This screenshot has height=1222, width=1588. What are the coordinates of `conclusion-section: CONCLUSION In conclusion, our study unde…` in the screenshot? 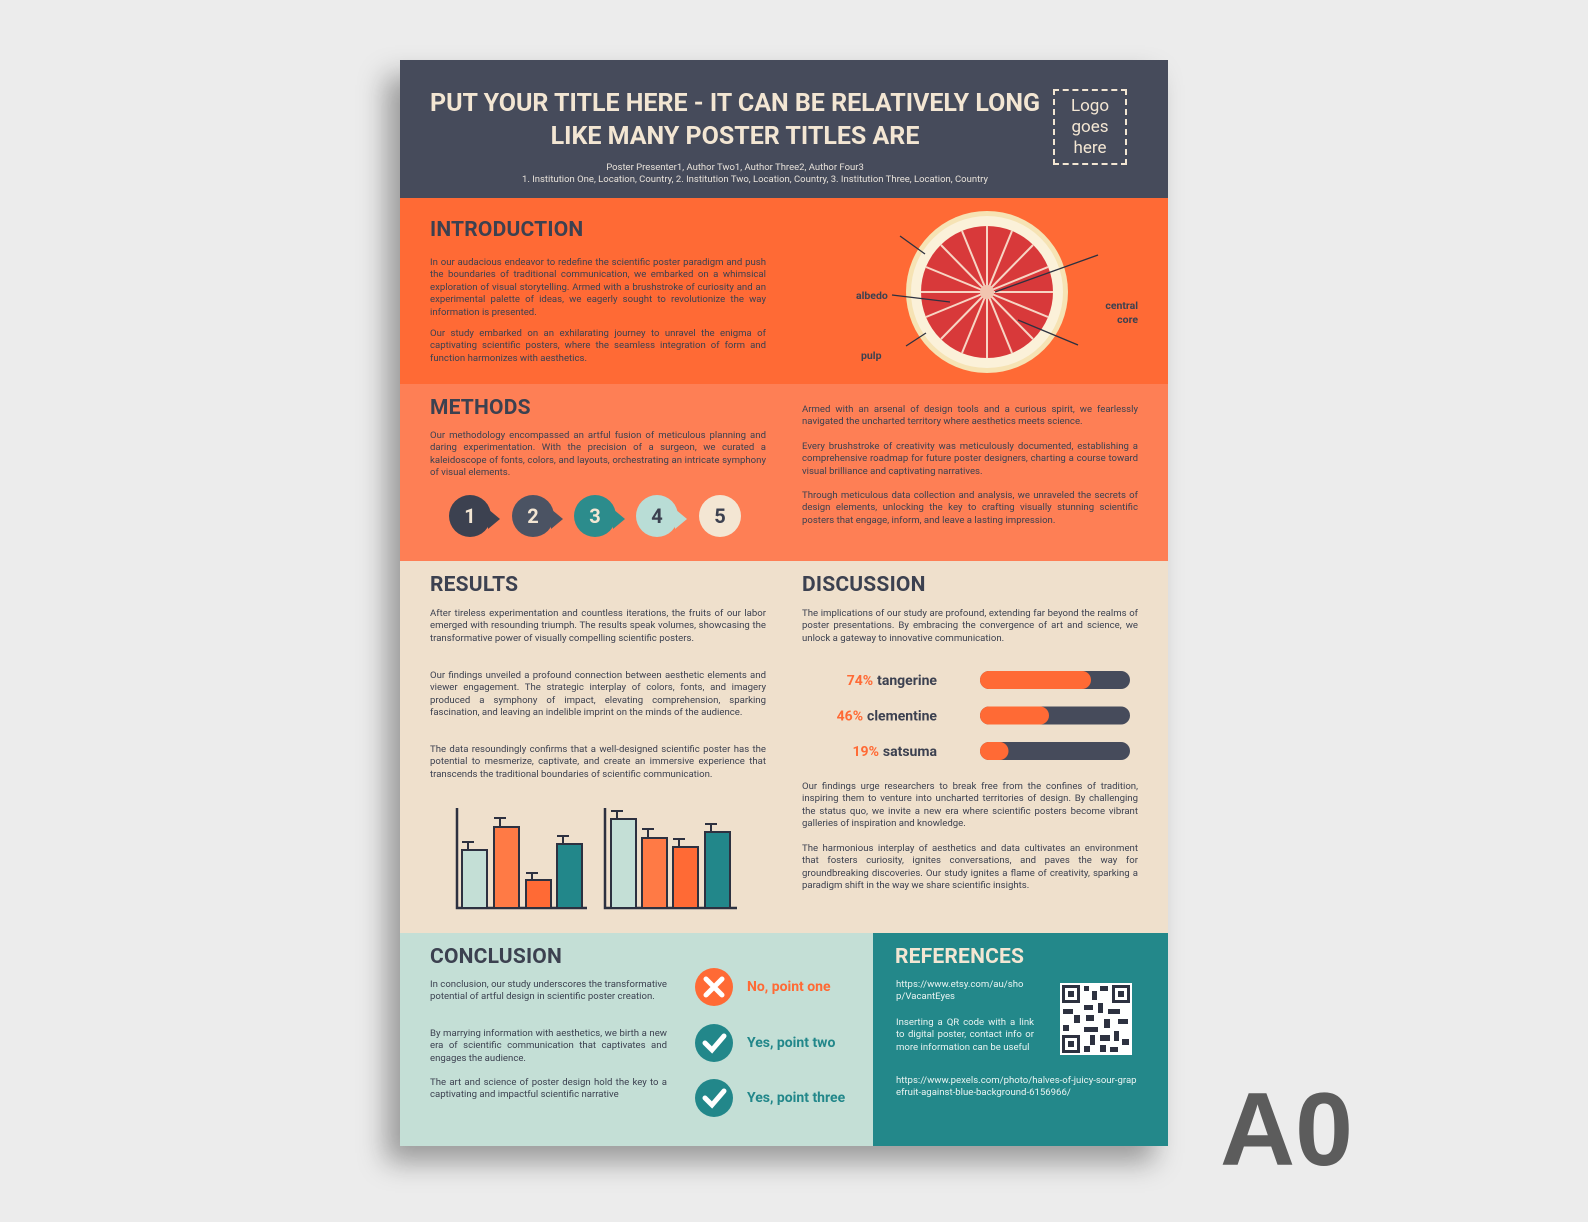 It's located at (636, 1039).